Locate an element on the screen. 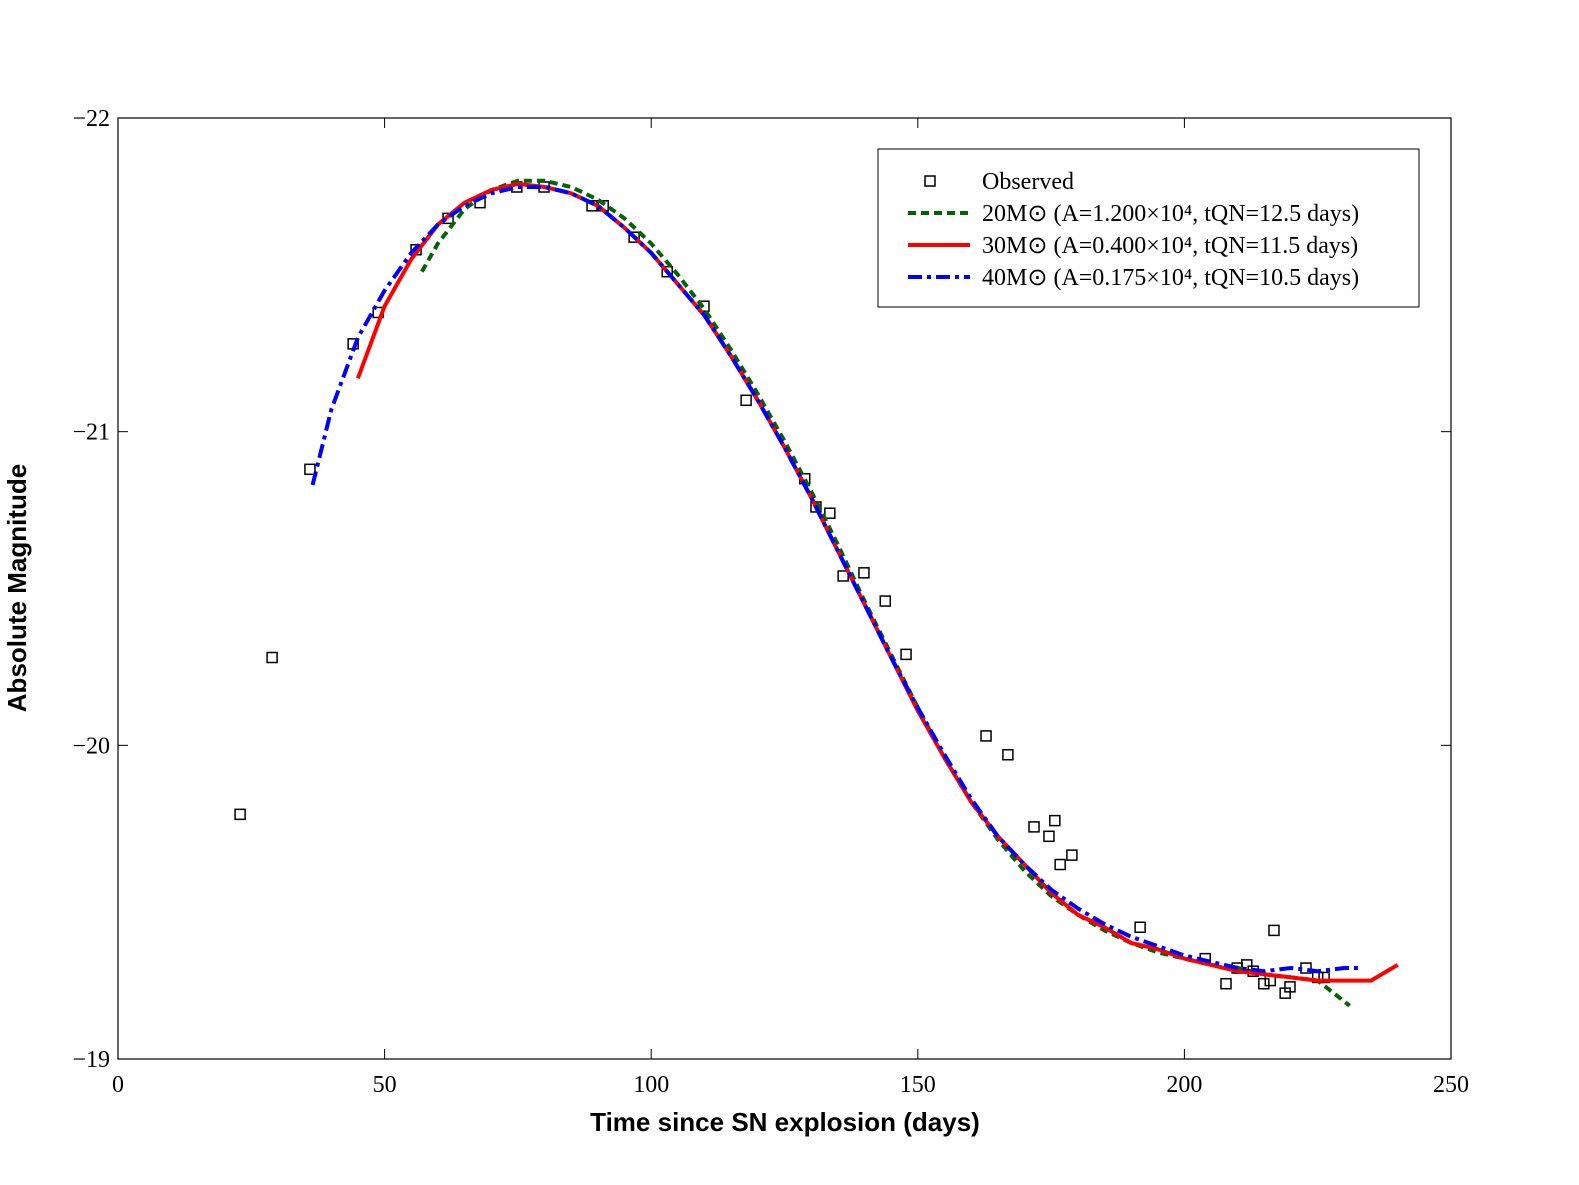 The height and width of the screenshot is (1185, 1579). y-axis-title: Absolute Magnitude is located at coordinates (17, 588).